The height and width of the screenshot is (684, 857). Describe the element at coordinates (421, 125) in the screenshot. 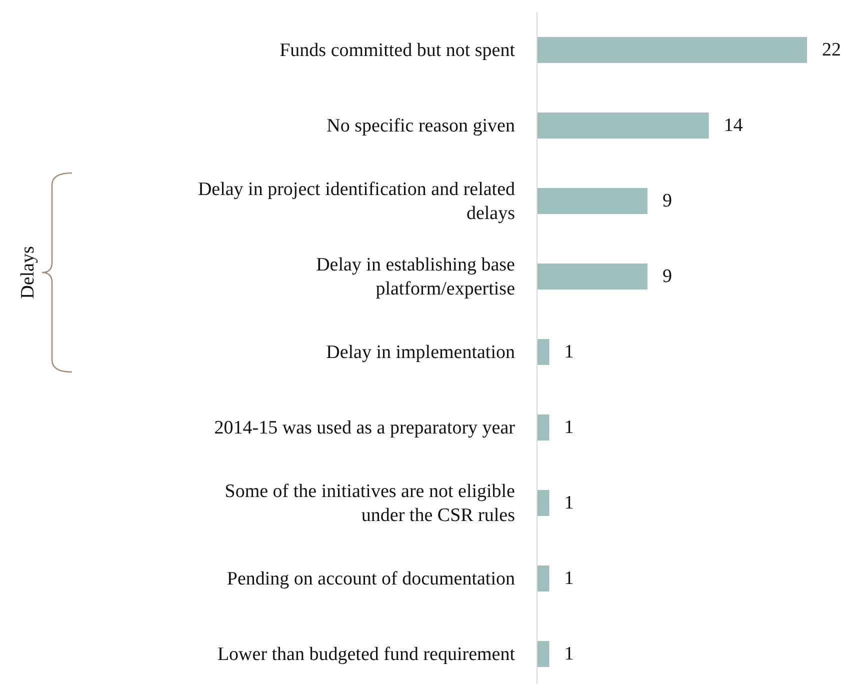

I see `y-tick-label: No specific reason given` at that location.